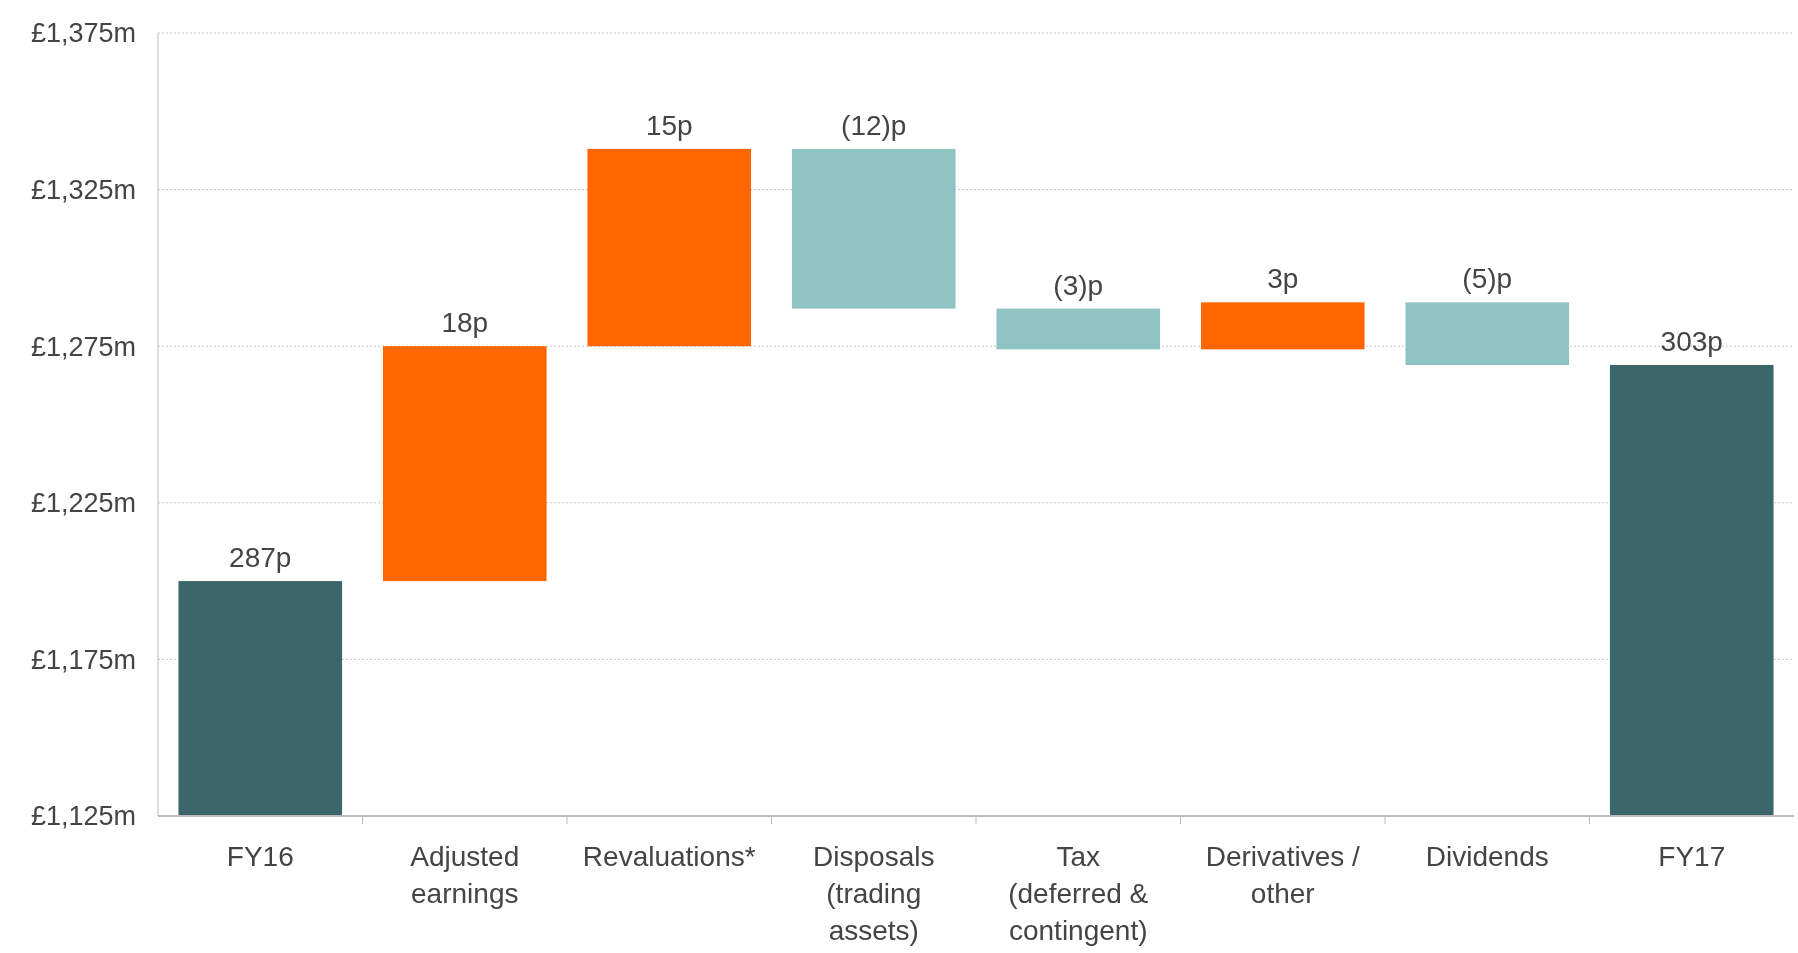  What do you see at coordinates (260, 558) in the screenshot?
I see `annotation: 287p` at bounding box center [260, 558].